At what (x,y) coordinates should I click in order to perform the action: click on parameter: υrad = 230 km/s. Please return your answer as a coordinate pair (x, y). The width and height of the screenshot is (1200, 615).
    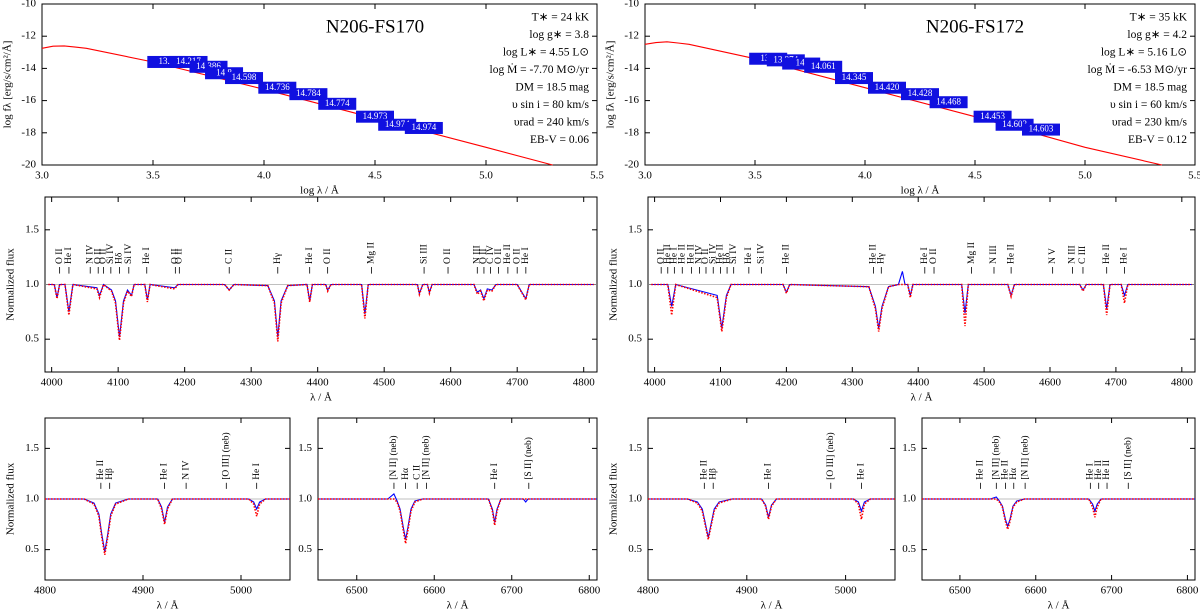
    Looking at the image, I should click on (1150, 123).